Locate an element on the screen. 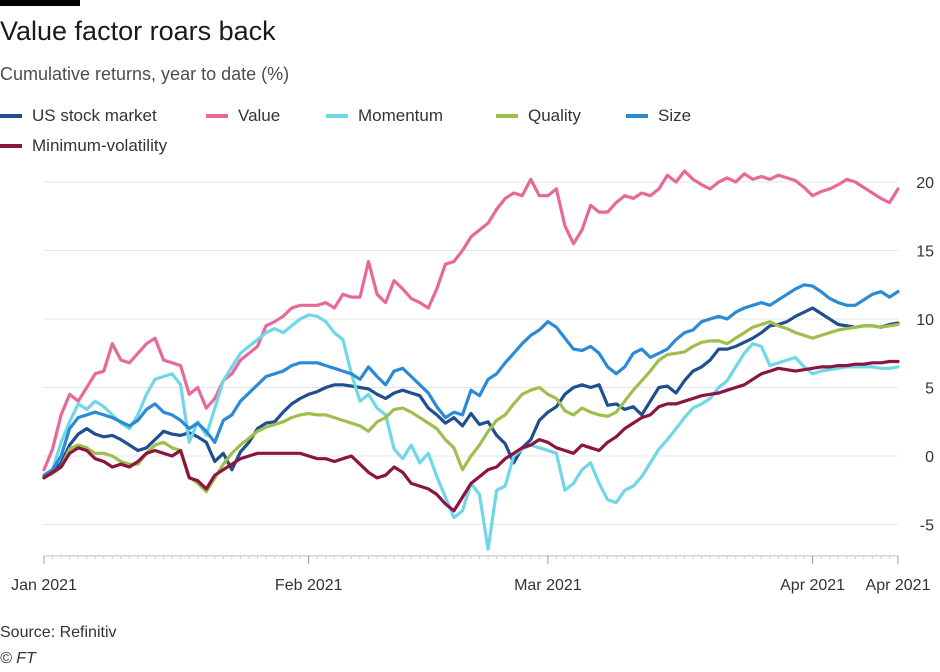  legend-item-value: Value is located at coordinates (243, 116).